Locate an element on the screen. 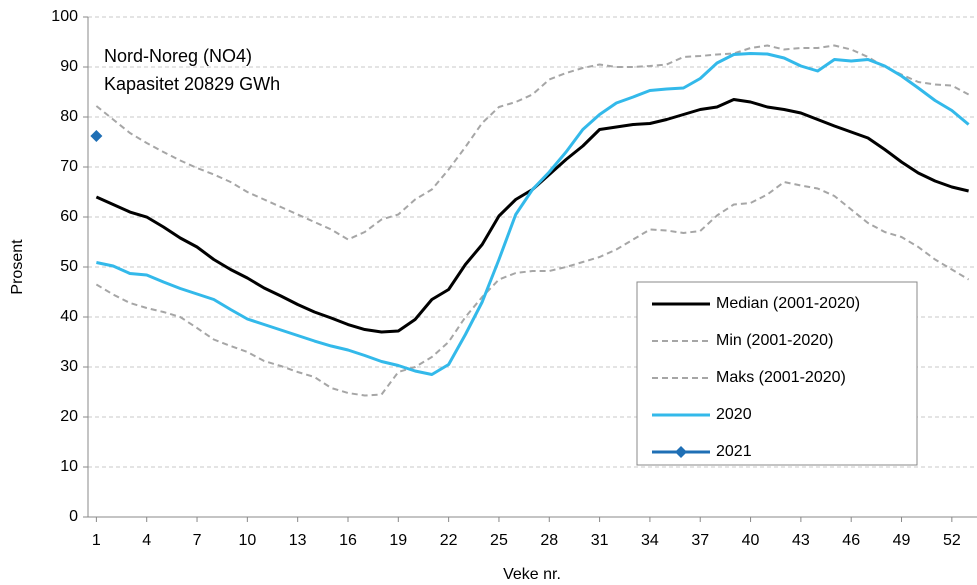  y-tick-label: 90 is located at coordinates (69, 66).